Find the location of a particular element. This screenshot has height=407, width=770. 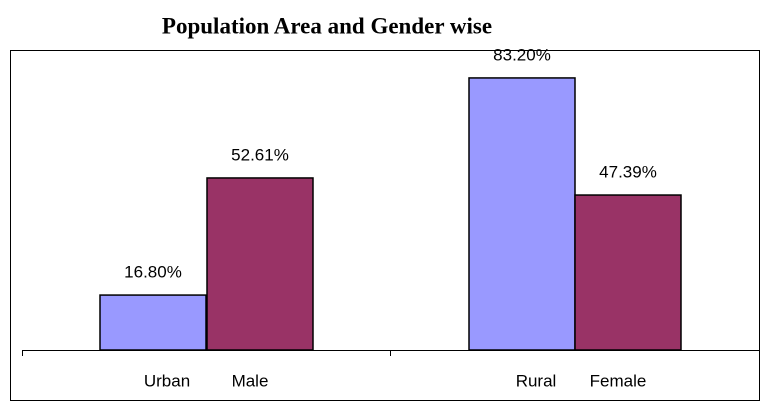

x-tick-label: Male is located at coordinates (250, 380).